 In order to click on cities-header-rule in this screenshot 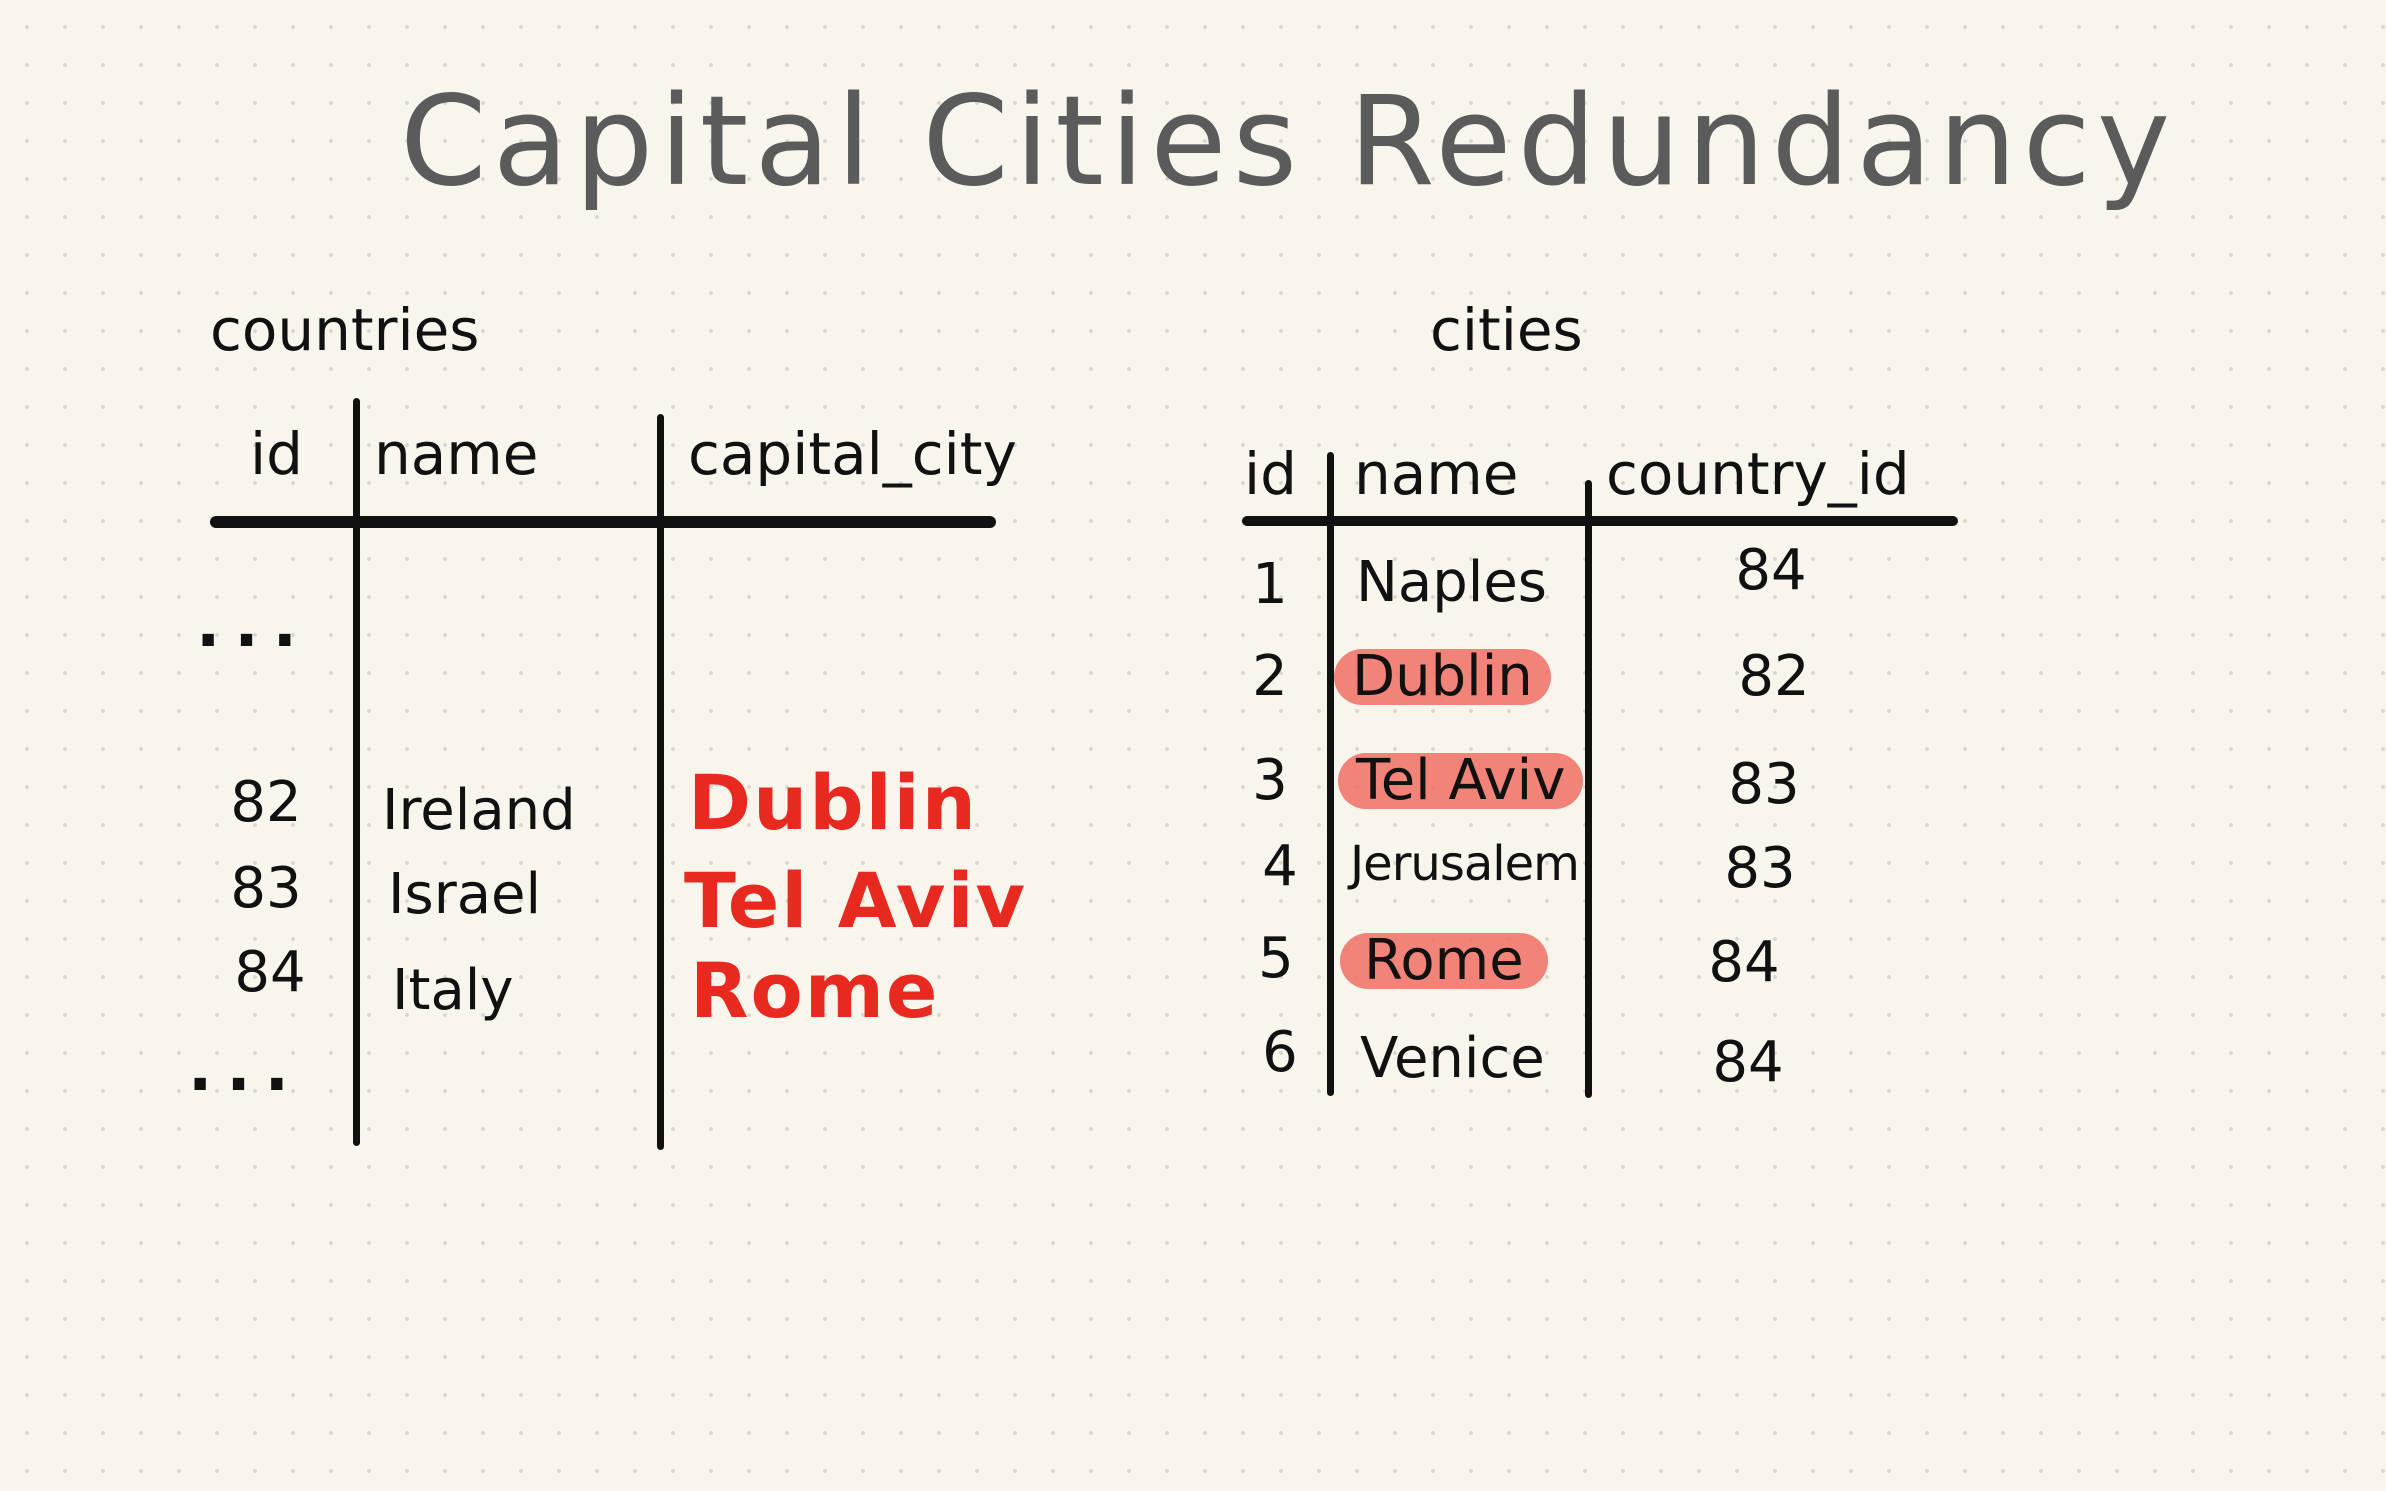, I will do `click(1600, 521)`.